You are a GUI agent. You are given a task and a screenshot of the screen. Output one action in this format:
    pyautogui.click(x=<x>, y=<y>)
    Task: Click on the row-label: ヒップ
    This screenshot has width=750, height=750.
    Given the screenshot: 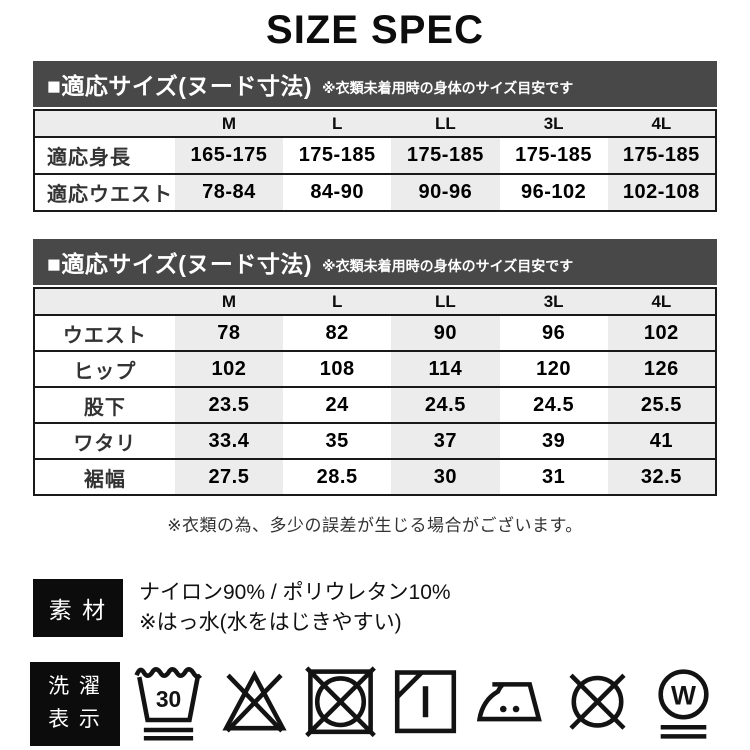 What is the action you would take?
    pyautogui.click(x=104, y=368)
    